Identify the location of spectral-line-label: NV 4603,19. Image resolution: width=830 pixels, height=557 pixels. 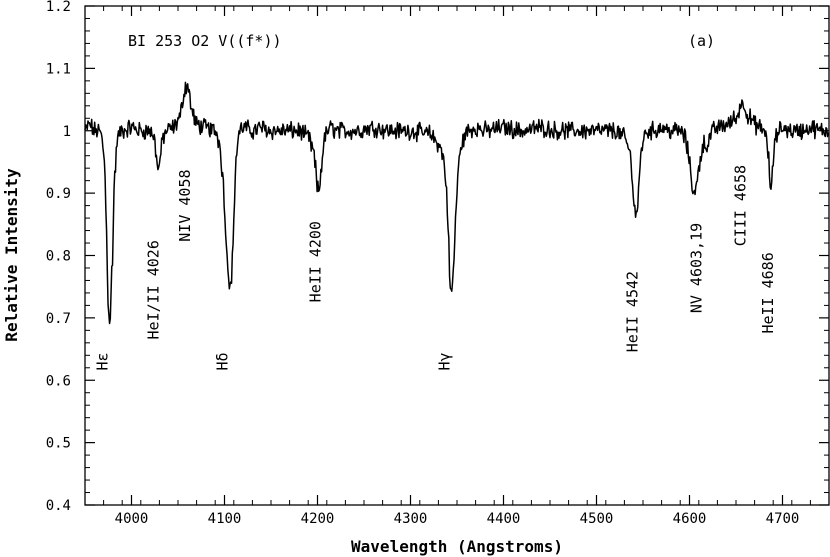
(697, 268).